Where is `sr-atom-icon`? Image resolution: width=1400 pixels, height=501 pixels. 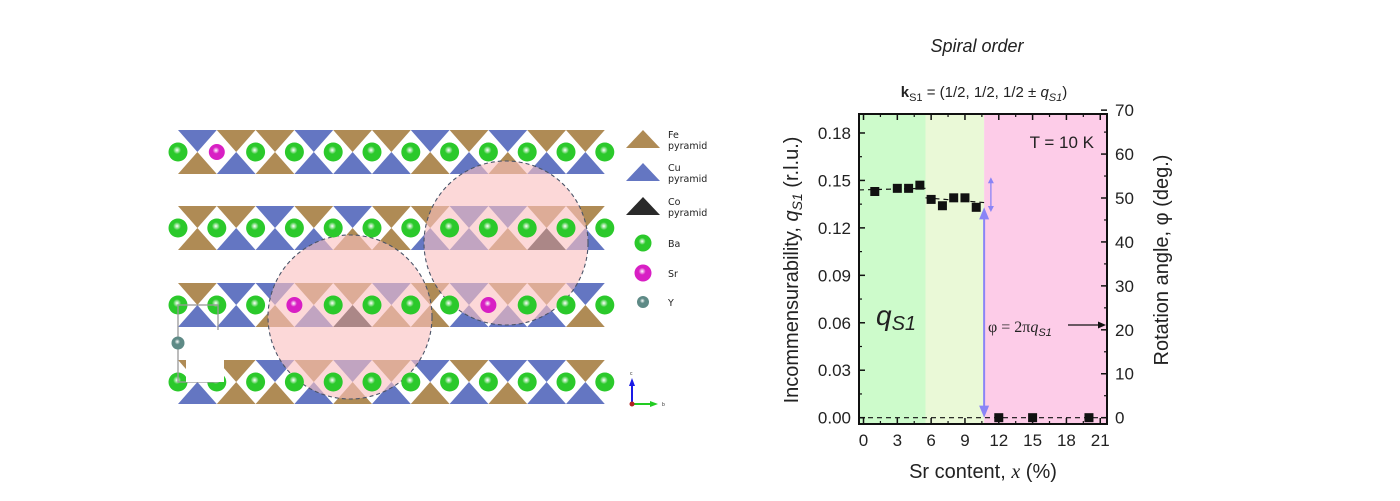 sr-atom-icon is located at coordinates (643, 273).